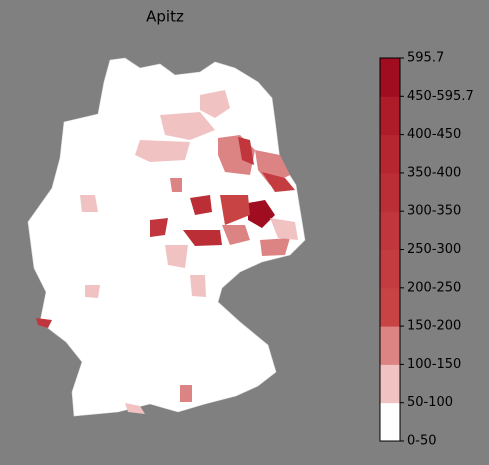 This screenshot has height=465, width=489. I want to click on colorbar-label: 250-300, so click(434, 249).